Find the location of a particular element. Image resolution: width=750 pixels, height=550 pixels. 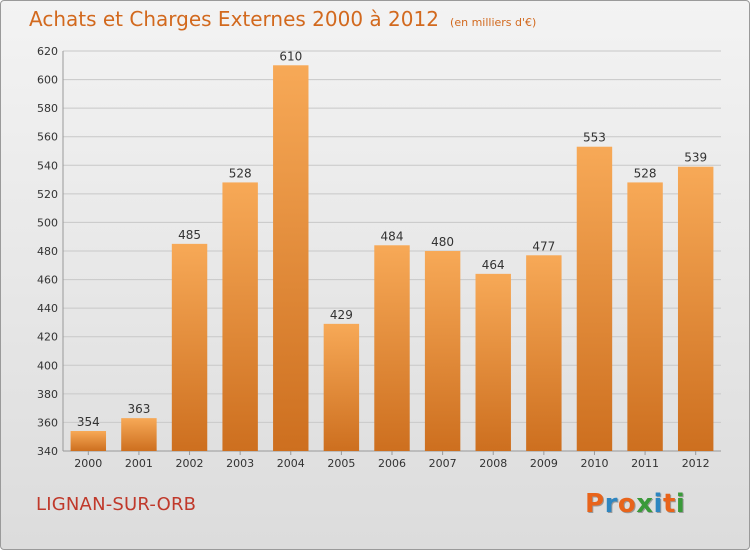

bar-value-label: 610 is located at coordinates (290, 56).